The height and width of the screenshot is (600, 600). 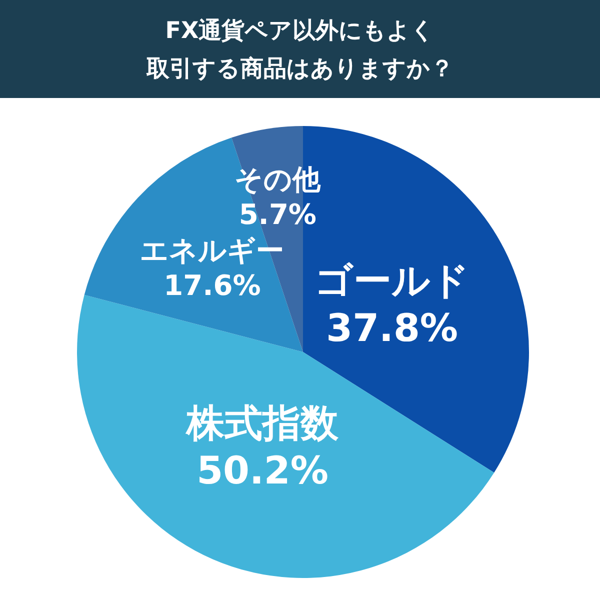 I want to click on slice-label: 株式指数, so click(x=262, y=422).